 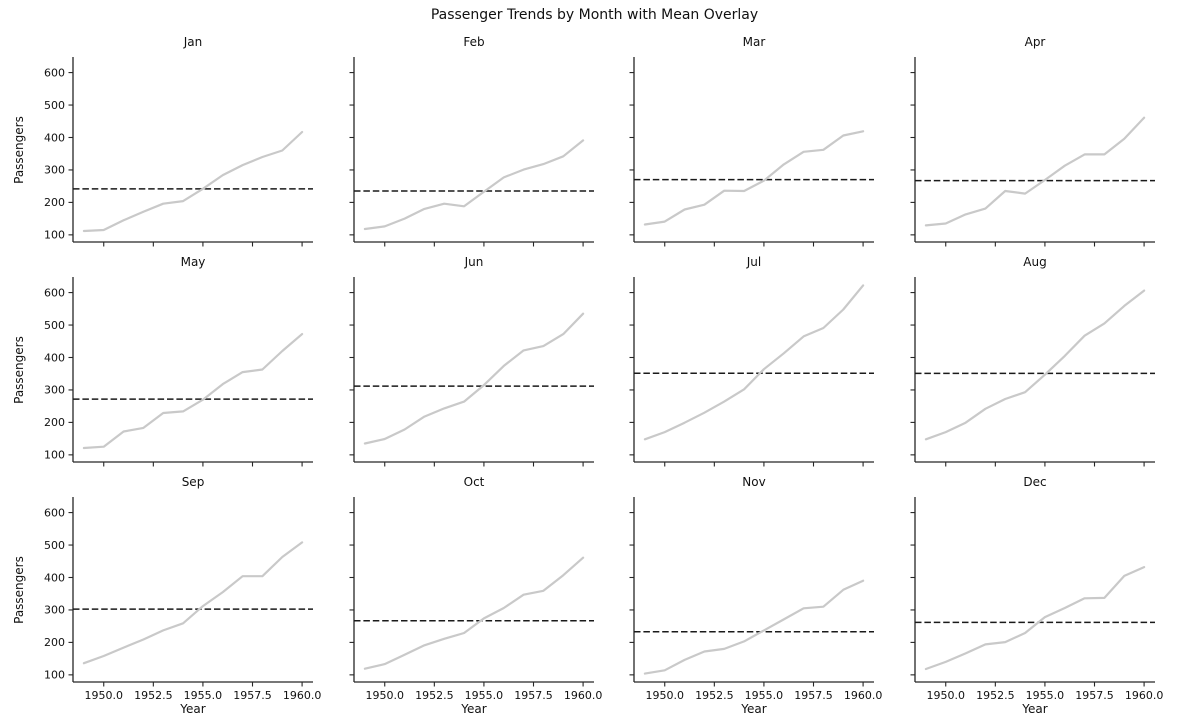 I want to click on subplot-dec: 1950.0 1952.5 1955.0 1957.5 1960.0, so click(x=1037, y=599).